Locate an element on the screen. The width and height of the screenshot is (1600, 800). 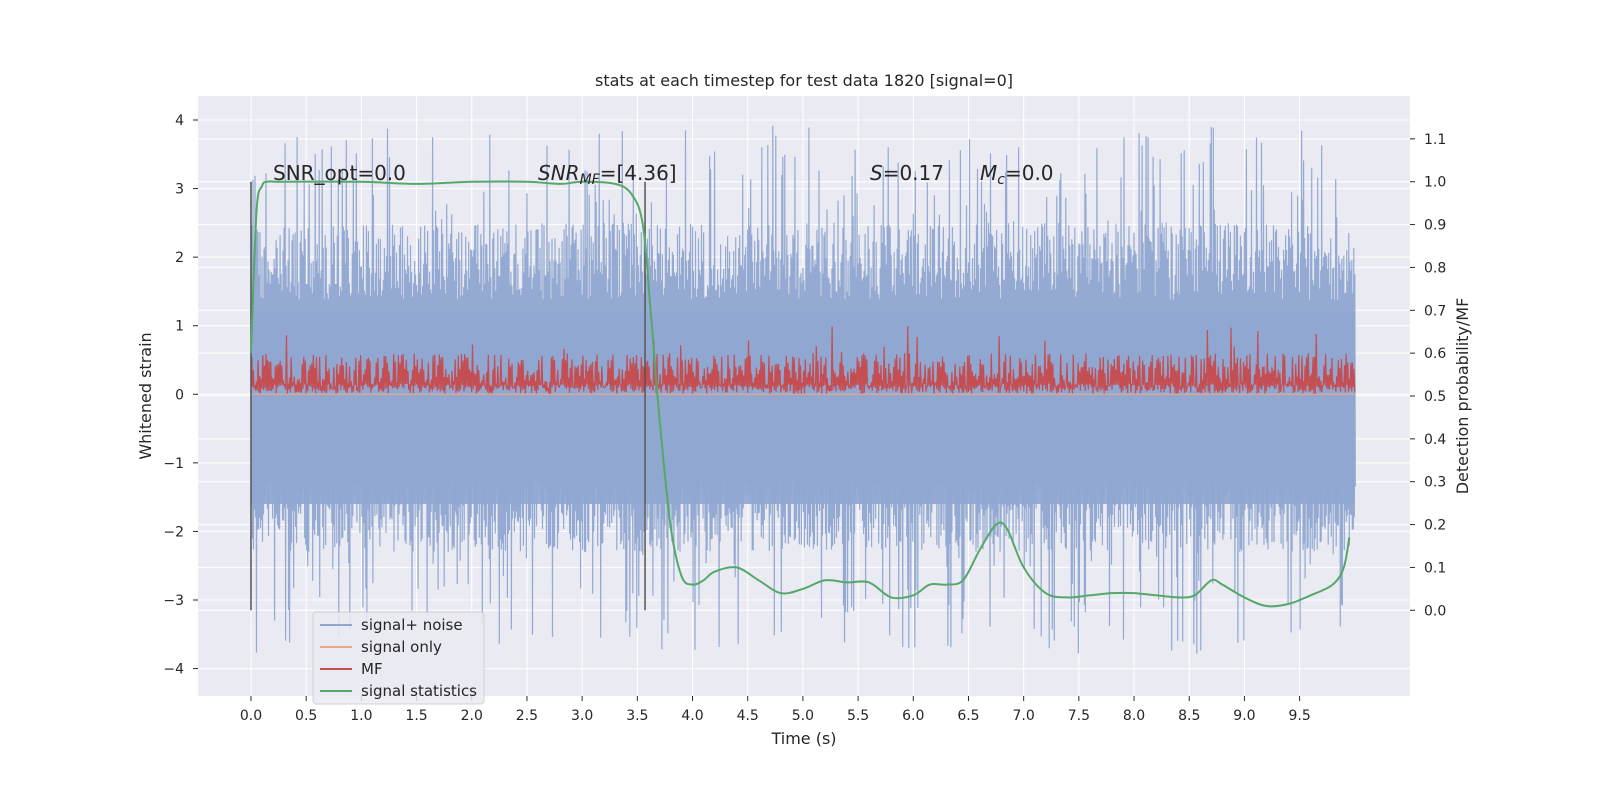
y2-tick-label: 0.1 is located at coordinates (1435, 568).